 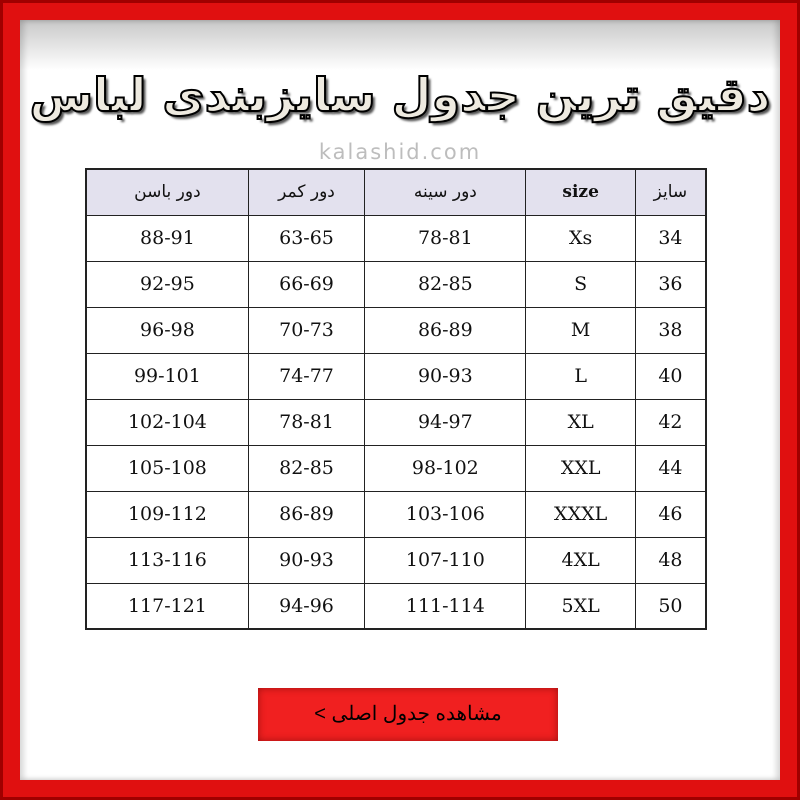 I want to click on column-header: دور کمر, so click(x=306, y=192).